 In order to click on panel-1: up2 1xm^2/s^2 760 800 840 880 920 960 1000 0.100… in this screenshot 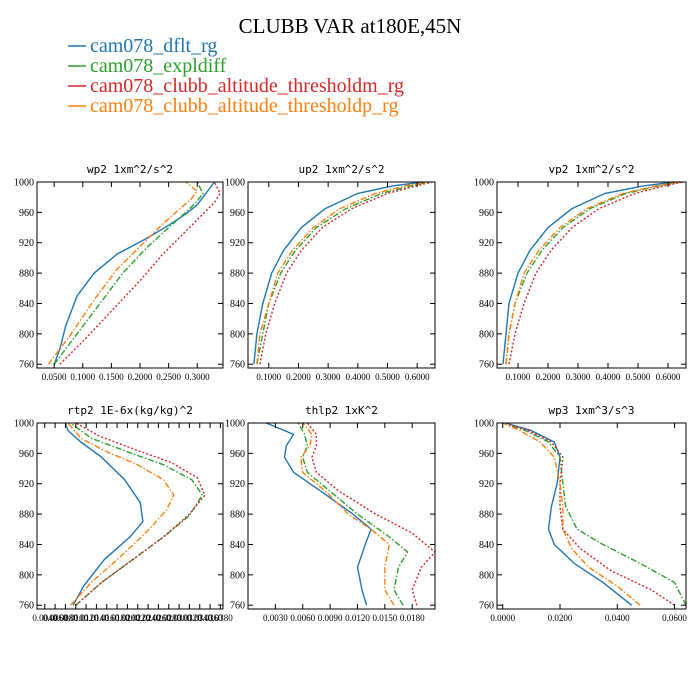, I will do `click(330, 272)`.